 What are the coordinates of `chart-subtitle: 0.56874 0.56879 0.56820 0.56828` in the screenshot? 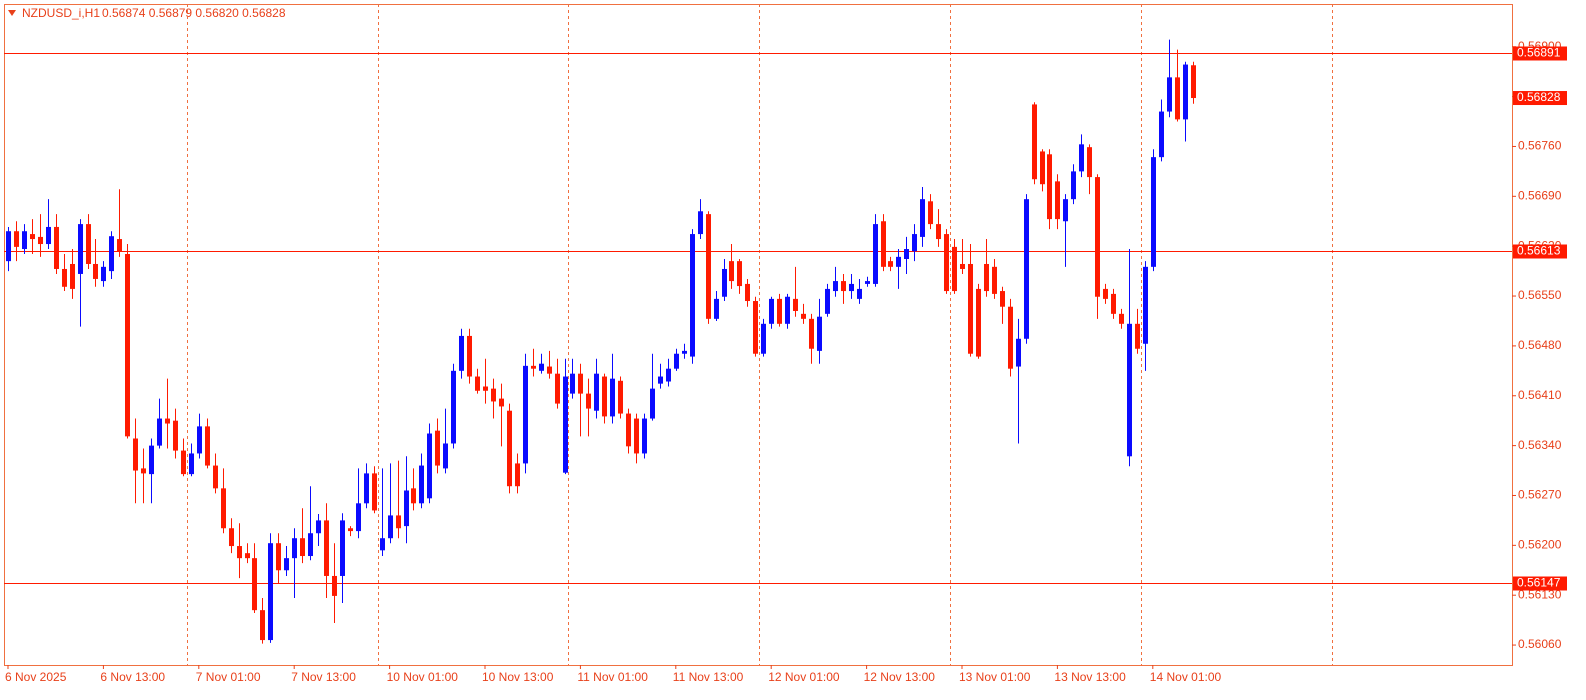 It's located at (194, 13).